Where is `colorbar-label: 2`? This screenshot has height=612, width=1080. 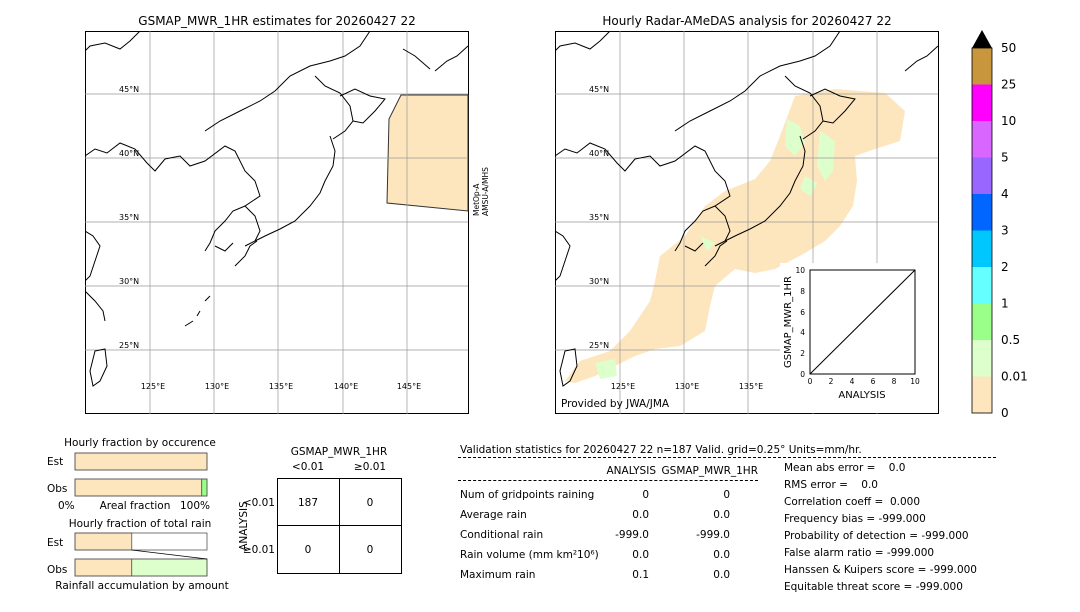
colorbar-label: 2 is located at coordinates (1005, 267).